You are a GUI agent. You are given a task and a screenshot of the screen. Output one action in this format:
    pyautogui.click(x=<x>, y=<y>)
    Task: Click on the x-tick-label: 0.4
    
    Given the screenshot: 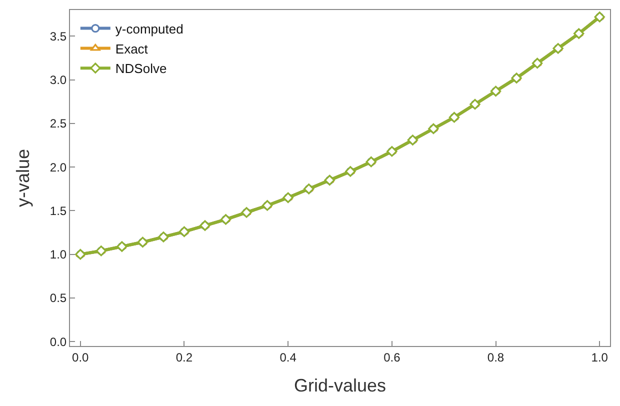 What is the action you would take?
    pyautogui.click(x=288, y=357)
    